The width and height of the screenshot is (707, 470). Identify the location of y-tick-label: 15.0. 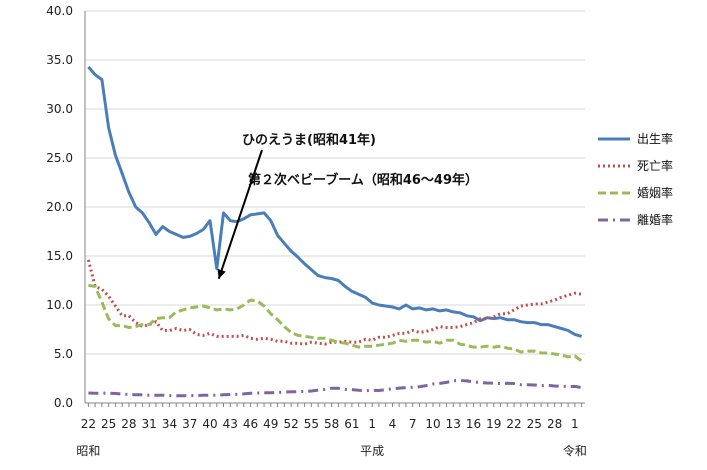
(59, 256).